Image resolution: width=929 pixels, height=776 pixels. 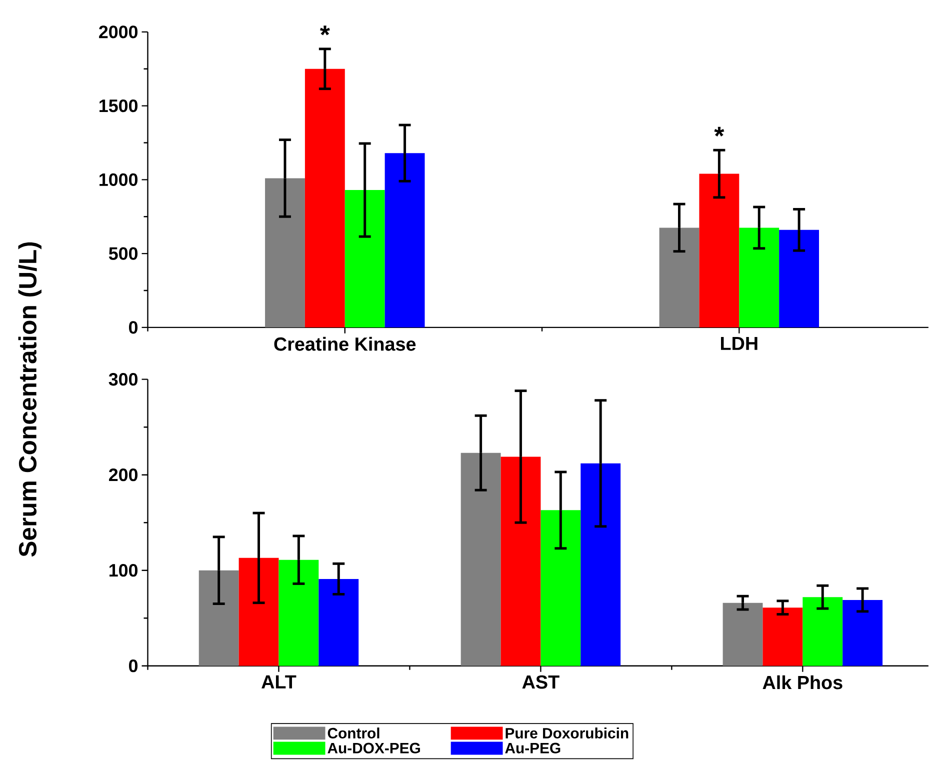 What do you see at coordinates (541, 682) in the screenshot?
I see `x-tick-label: AST` at bounding box center [541, 682].